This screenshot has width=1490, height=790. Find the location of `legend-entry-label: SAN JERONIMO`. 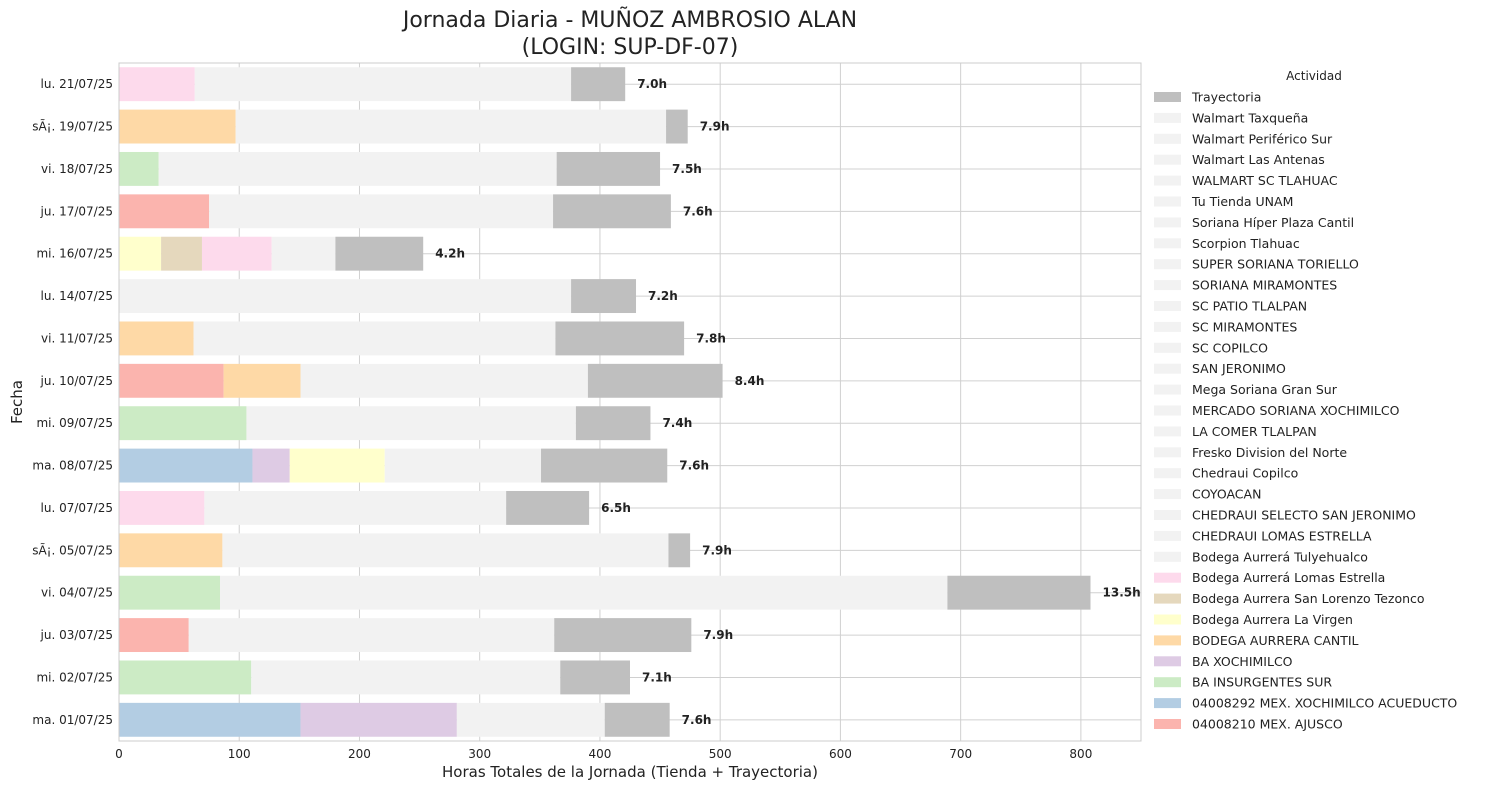

legend-entry-label: SAN JERONIMO is located at coordinates (1239, 368).